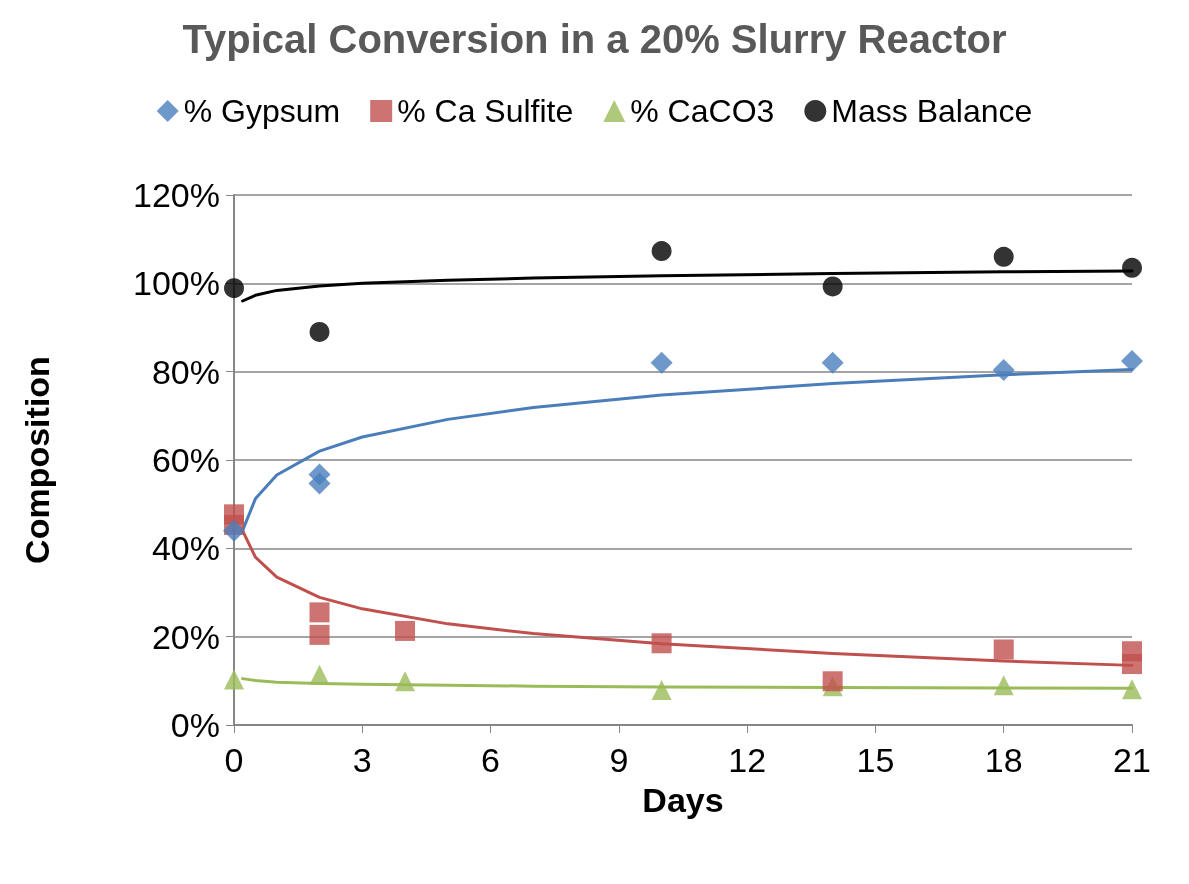 The width and height of the screenshot is (1189, 884). What do you see at coordinates (262, 111) in the screenshot?
I see `legend-label: % Gypsum` at bounding box center [262, 111].